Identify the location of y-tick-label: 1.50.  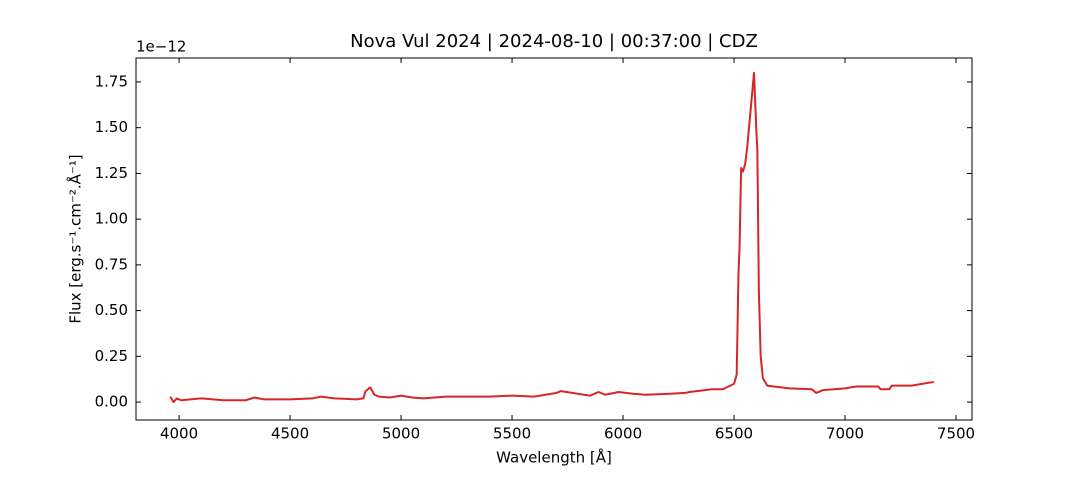
(111, 127).